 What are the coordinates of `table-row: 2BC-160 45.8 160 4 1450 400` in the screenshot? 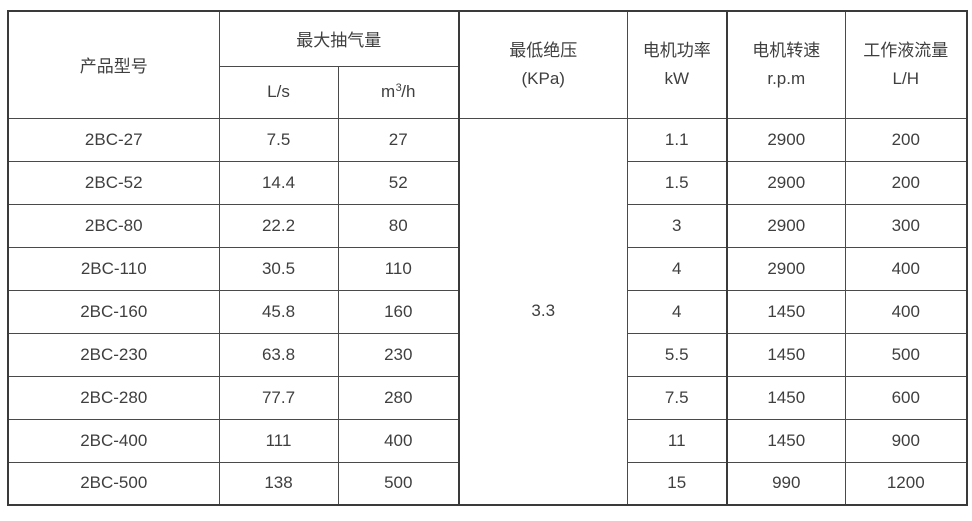 It's located at (487, 311).